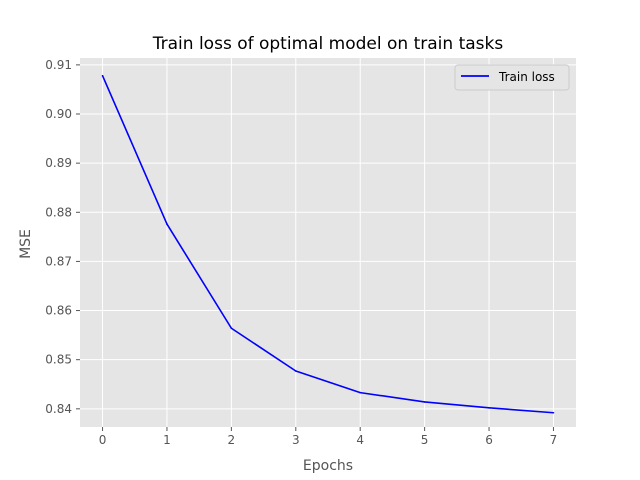 The image size is (640, 480). I want to click on x-tick-label: 6, so click(489, 440).